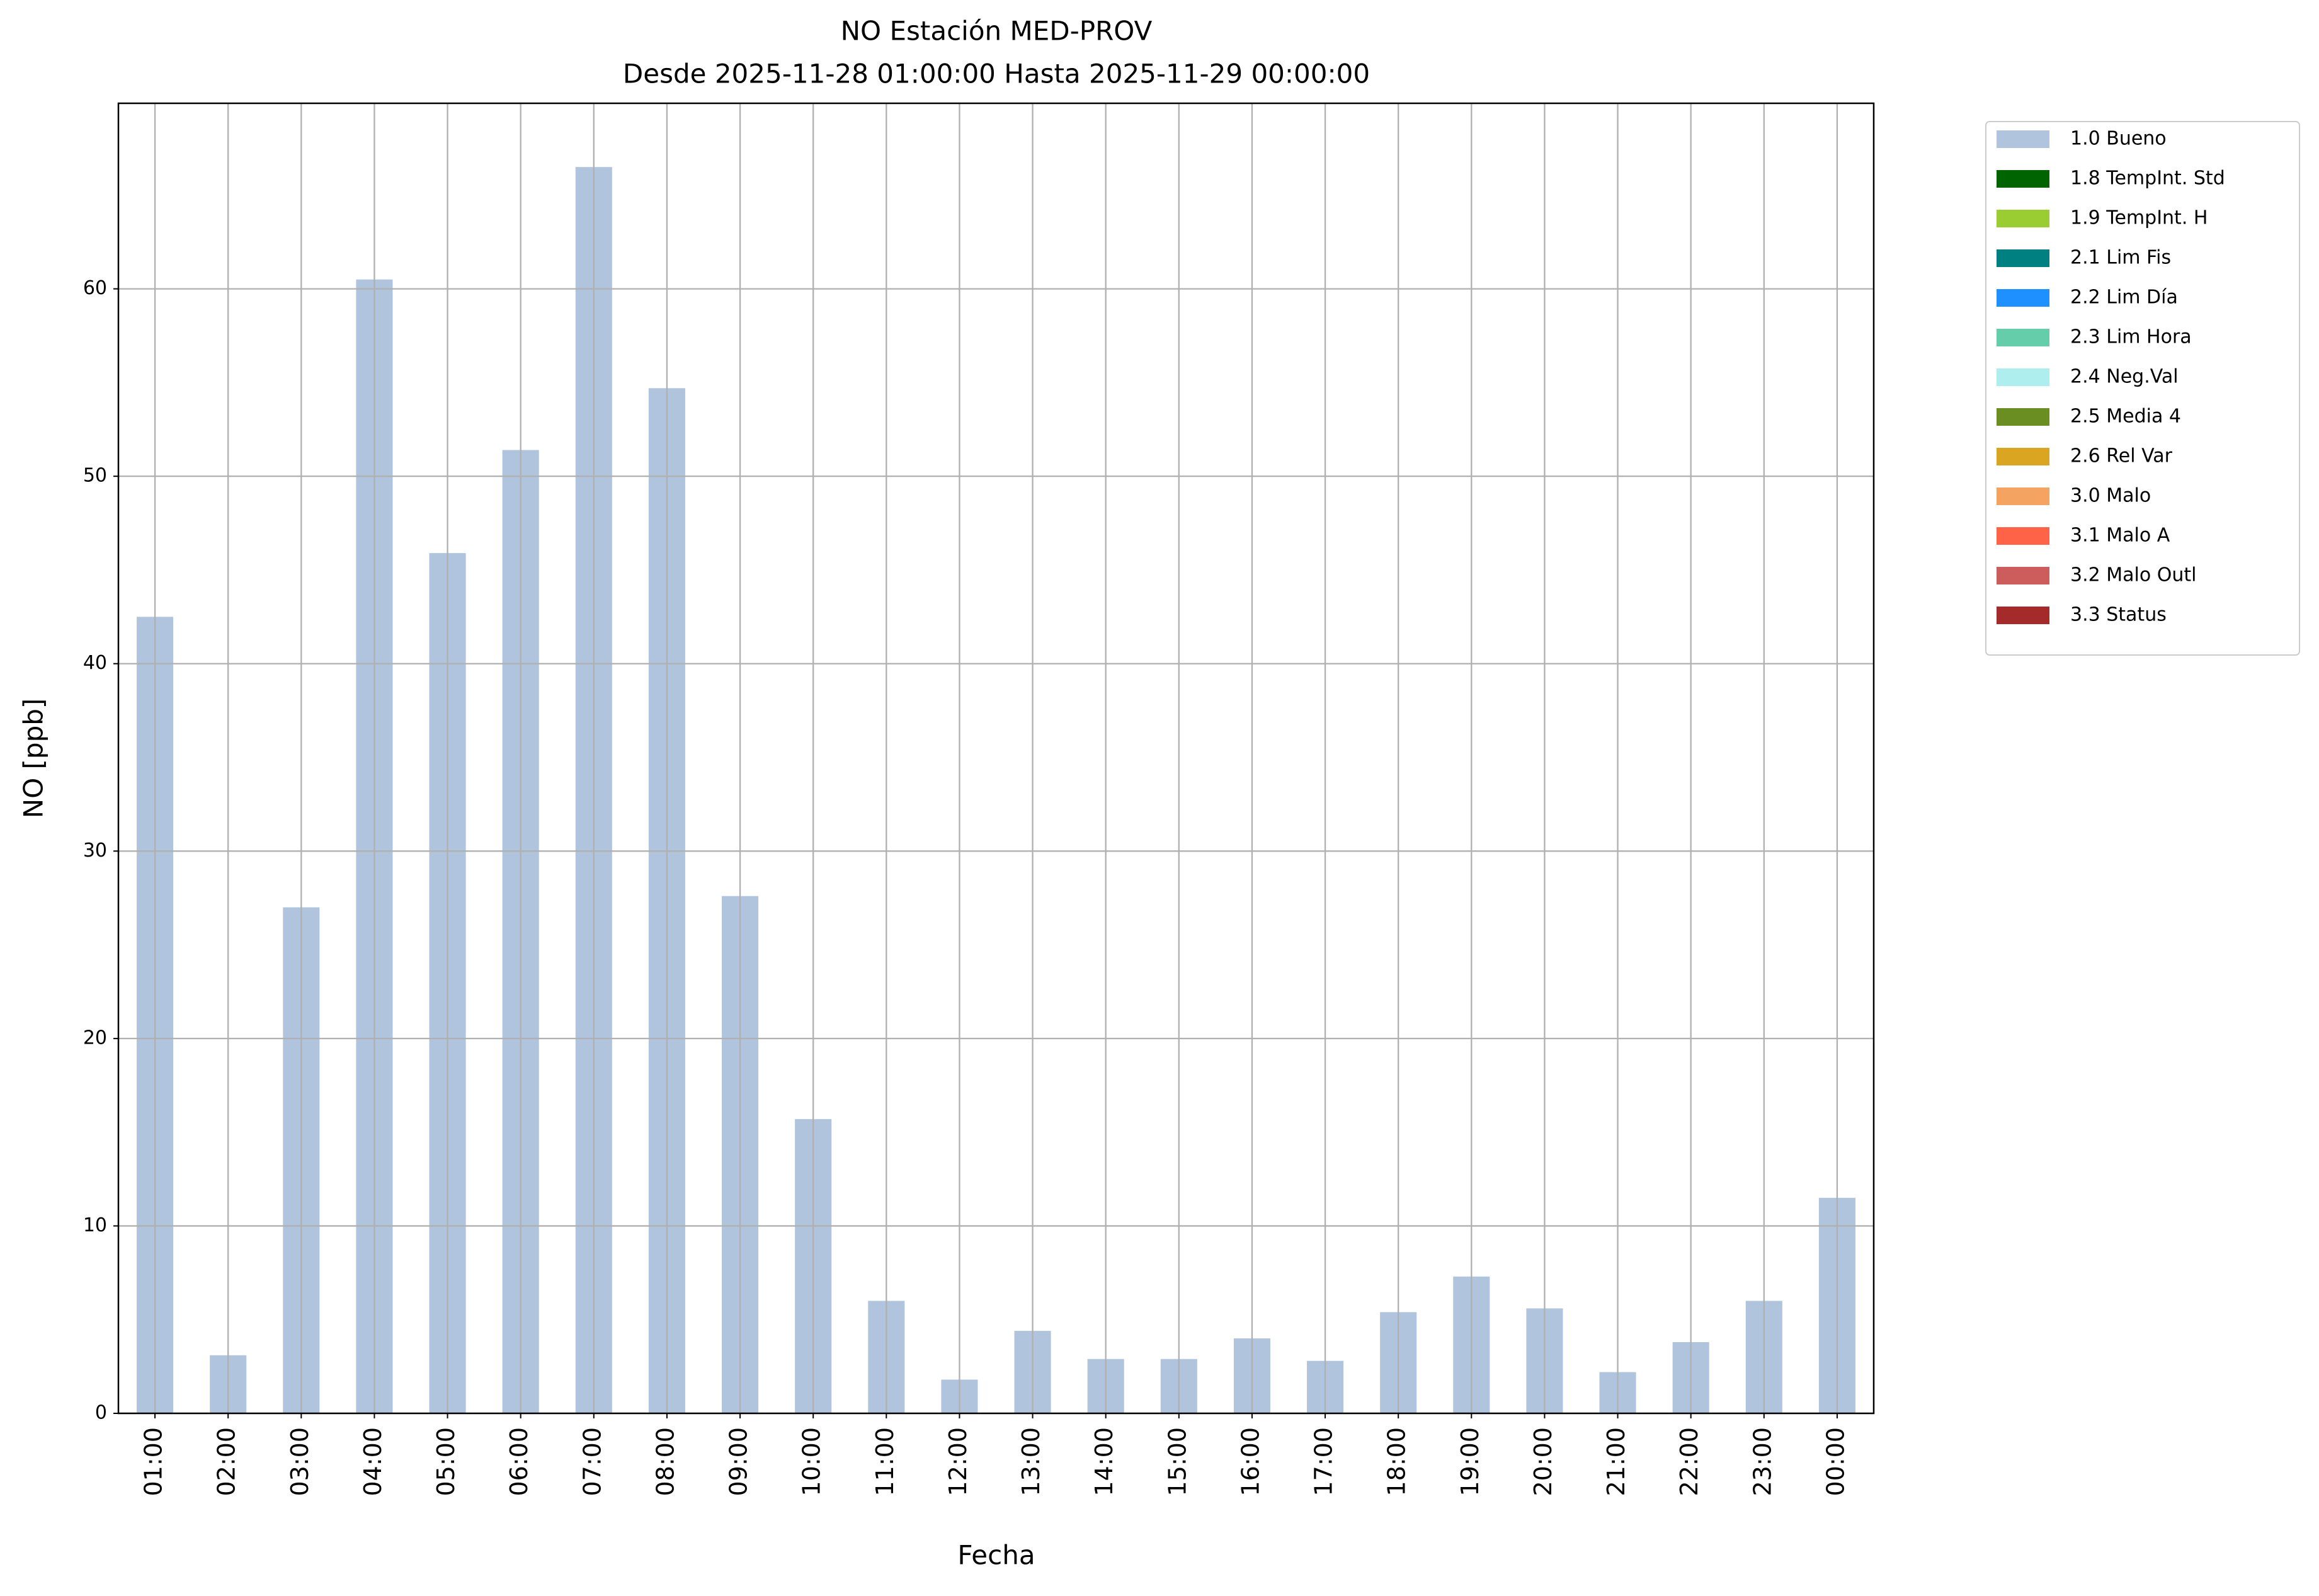 The height and width of the screenshot is (1596, 2319). What do you see at coordinates (958, 1461) in the screenshot?
I see `x-tick-label: 12:00` at bounding box center [958, 1461].